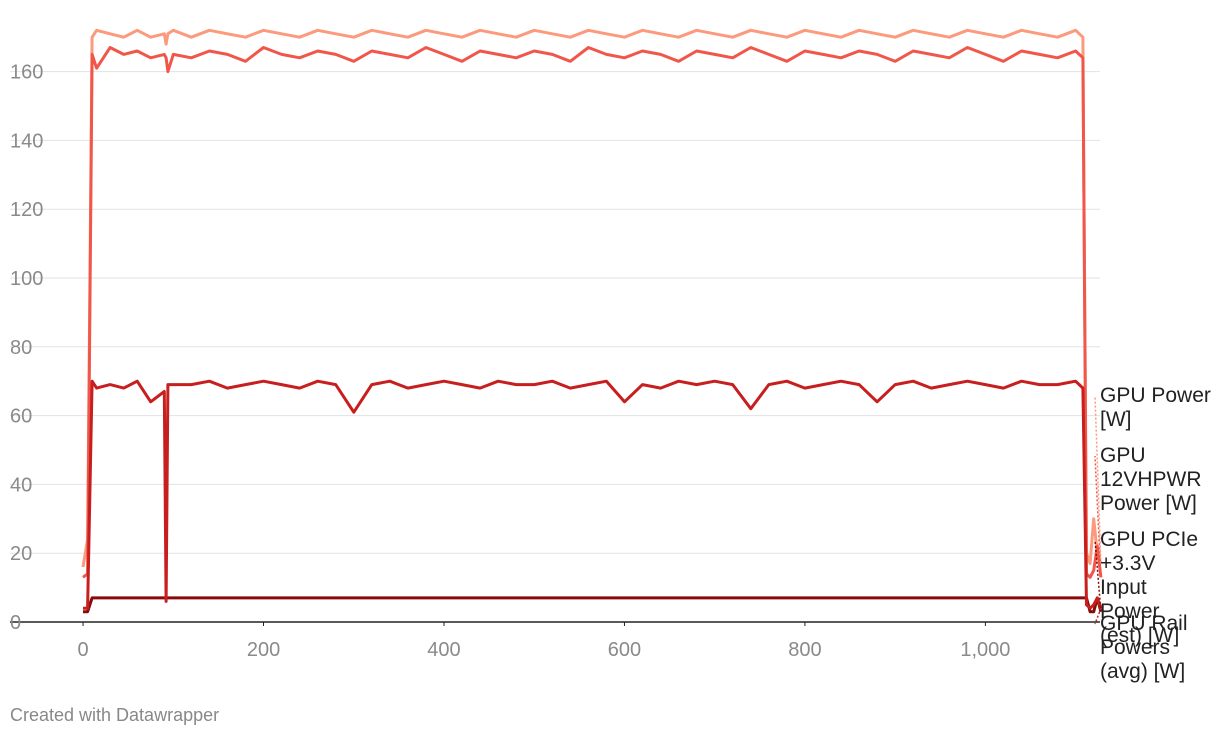 The width and height of the screenshot is (1220, 743). Describe the element at coordinates (82, 650) in the screenshot. I see `x-tick-label: 0` at that location.